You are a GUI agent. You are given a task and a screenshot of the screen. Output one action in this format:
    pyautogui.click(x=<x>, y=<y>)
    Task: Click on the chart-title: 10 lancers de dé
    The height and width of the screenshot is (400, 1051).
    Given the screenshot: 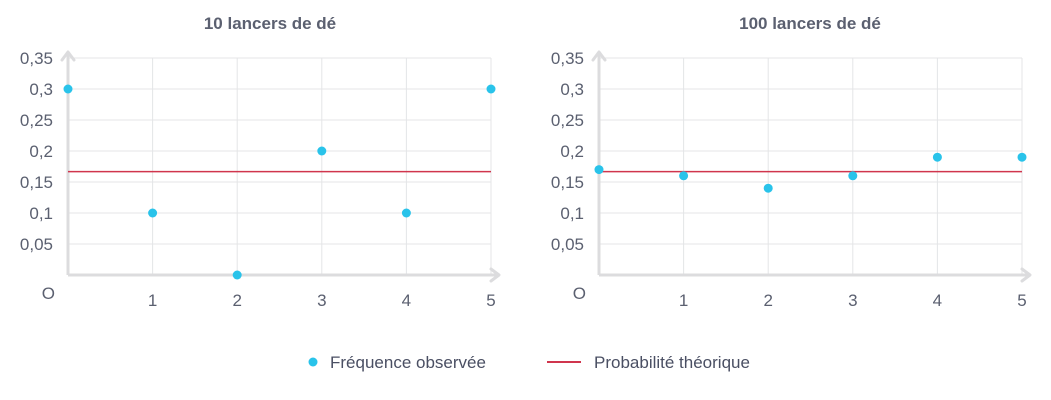 What is the action you would take?
    pyautogui.click(x=270, y=23)
    